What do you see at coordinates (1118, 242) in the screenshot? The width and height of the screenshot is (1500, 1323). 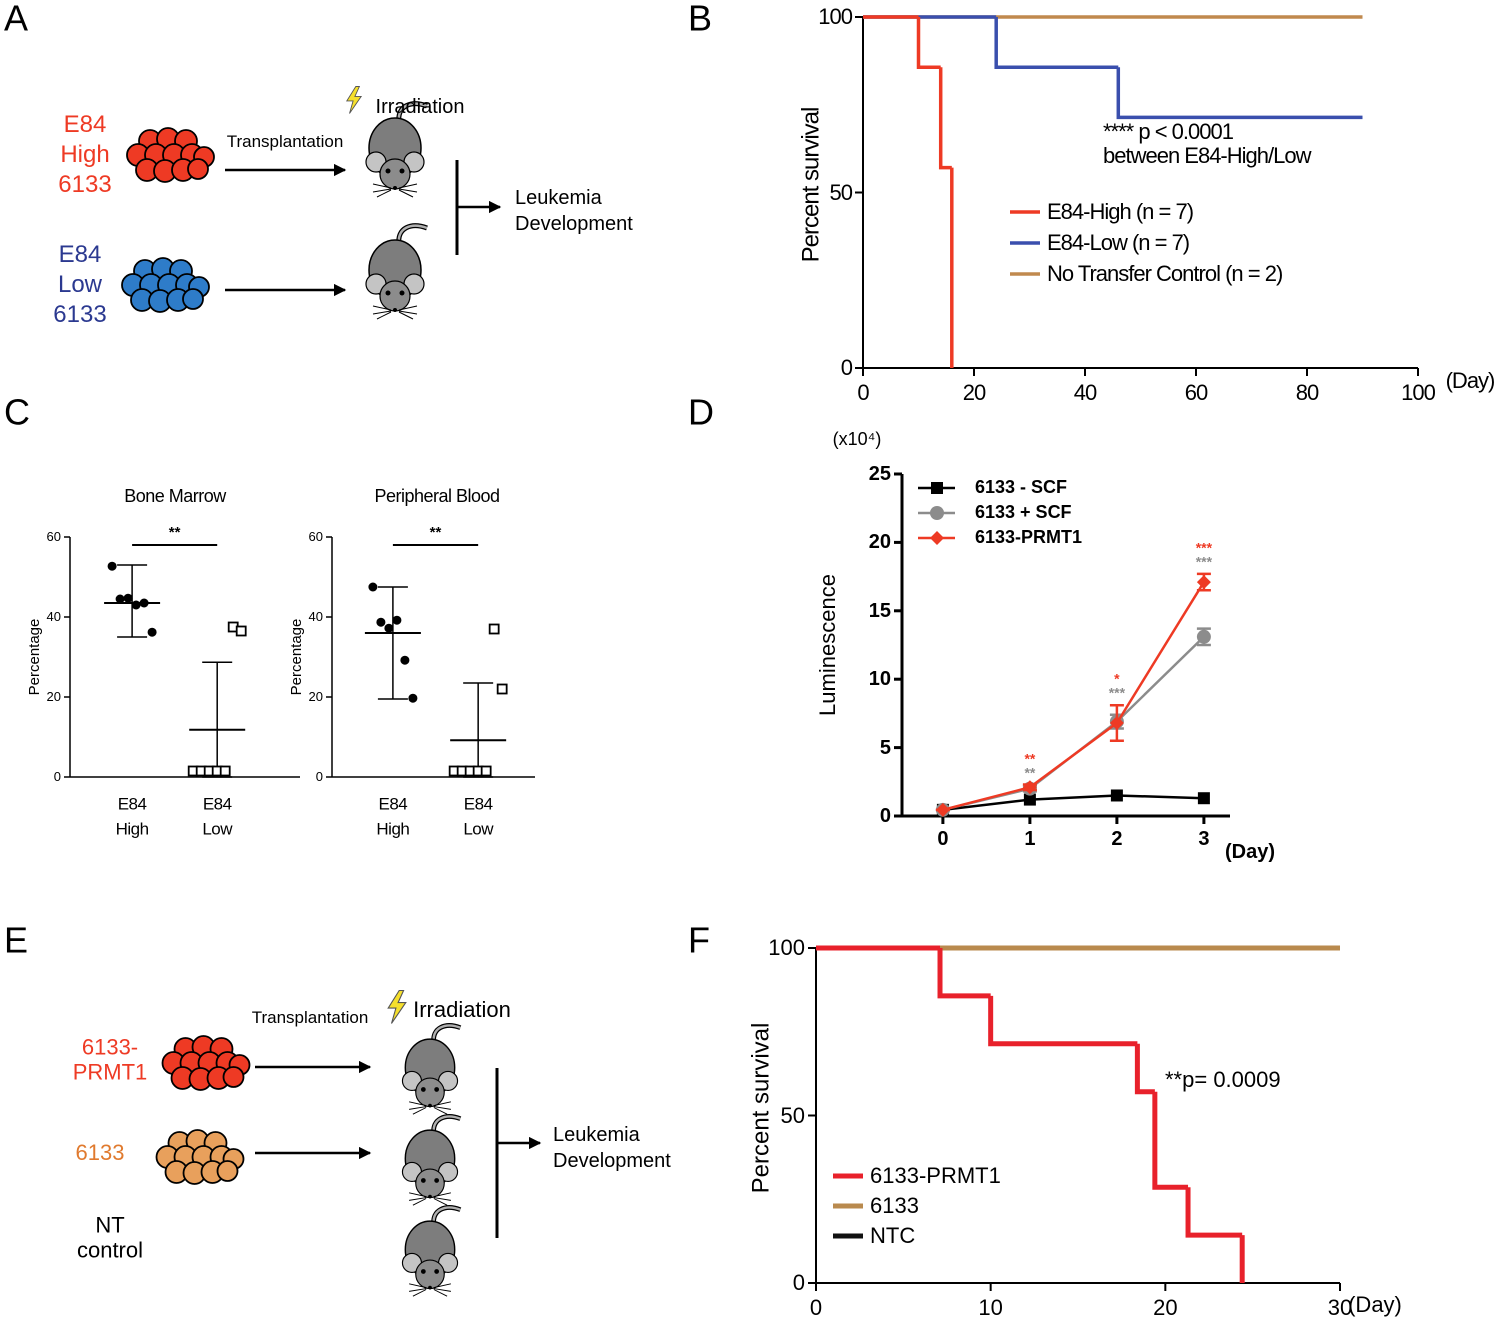 I see `legend-label: E84-Low (n = 7)` at bounding box center [1118, 242].